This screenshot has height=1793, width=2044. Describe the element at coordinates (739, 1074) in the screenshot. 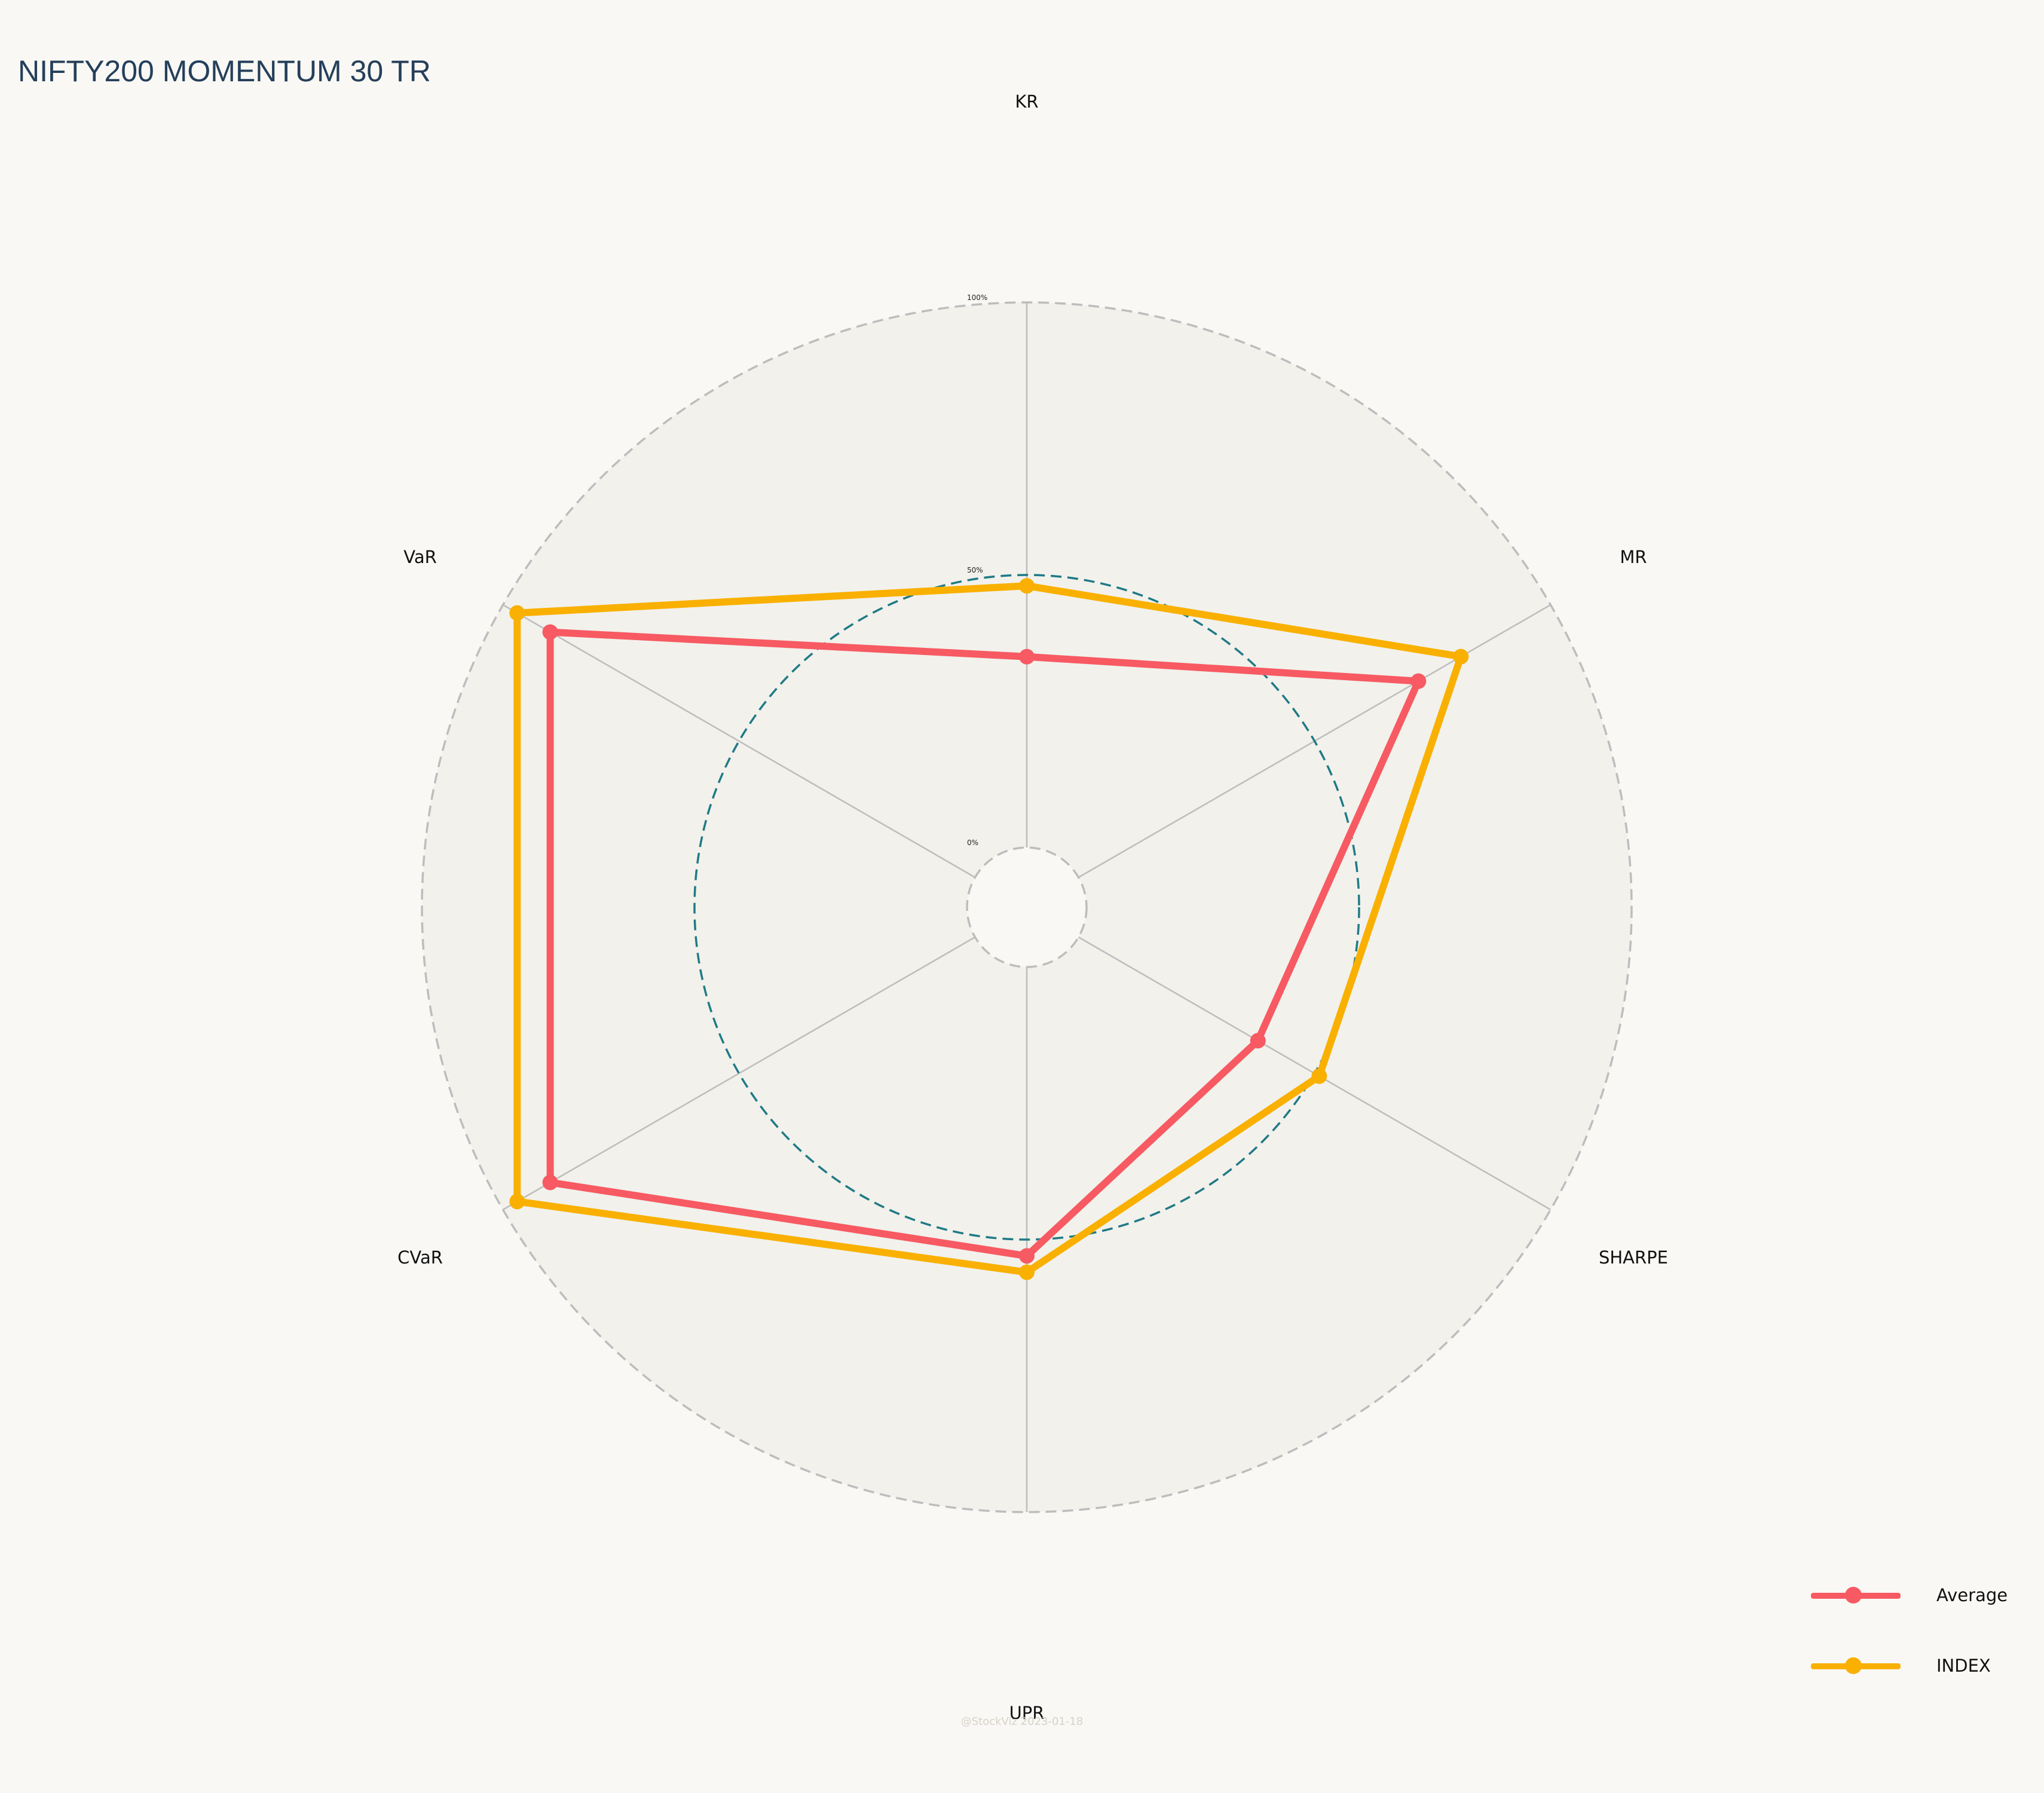

I see `axis-spoke-cvar` at that location.